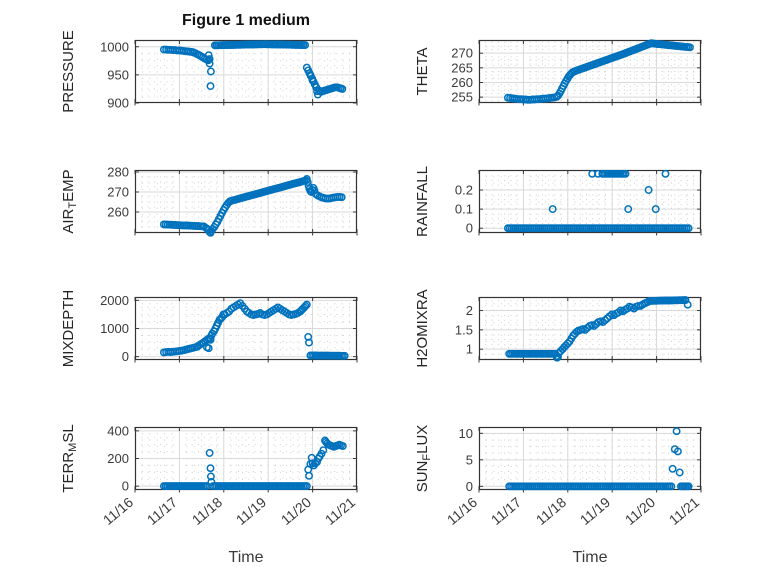 This screenshot has width=778, height=583. What do you see at coordinates (246, 20) in the screenshot?
I see `figure-title: Figure 1 medium` at bounding box center [246, 20].